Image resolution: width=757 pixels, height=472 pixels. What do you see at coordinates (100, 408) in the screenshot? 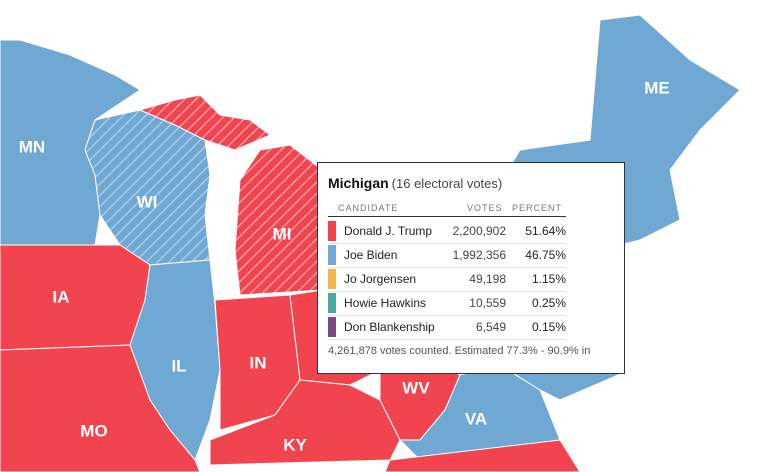
I see `state-mo` at bounding box center [100, 408].